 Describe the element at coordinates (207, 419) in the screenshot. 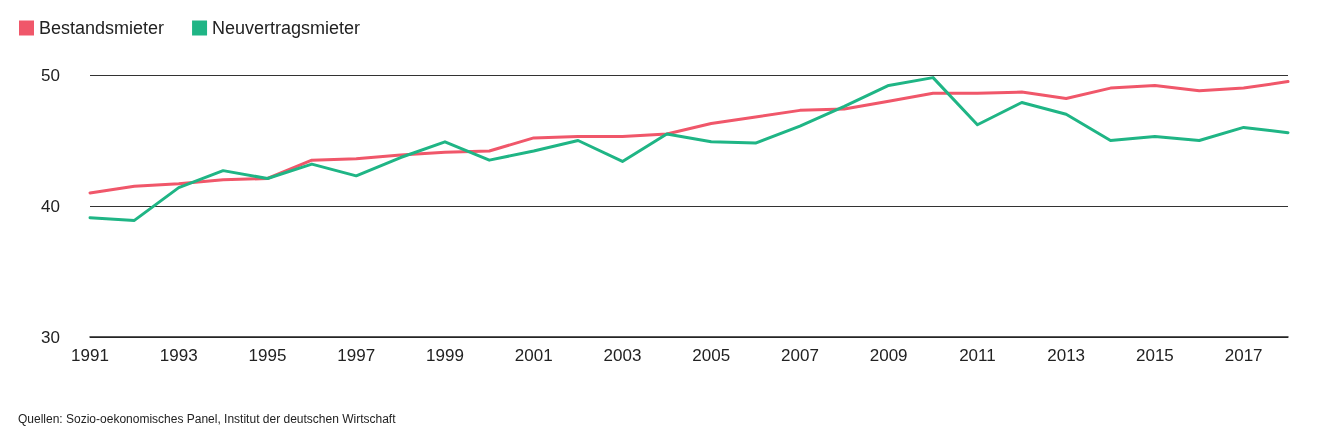

I see `source-note: Quellen: Sozio-oekonomisches Panel, Institut der deutschen Wirtschaft` at that location.